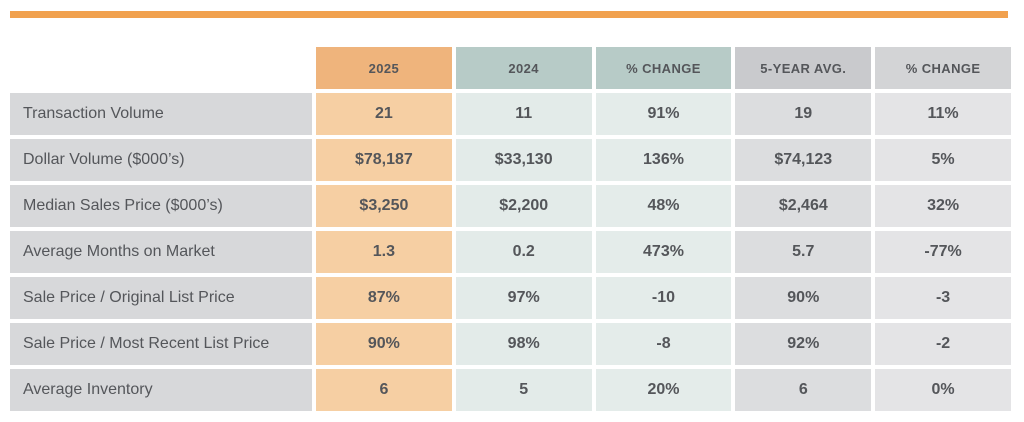 Image resolution: width=1024 pixels, height=422 pixels. What do you see at coordinates (943, 206) in the screenshot?
I see `value-cell-pct-change-5yr: 32%` at bounding box center [943, 206].